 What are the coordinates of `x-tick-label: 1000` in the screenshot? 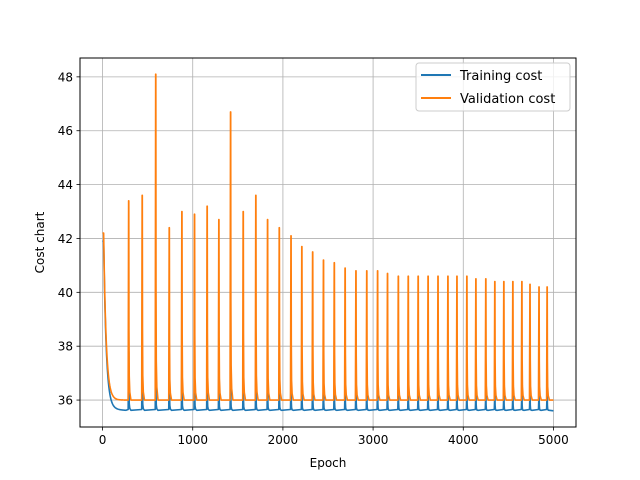 It's located at (192, 440).